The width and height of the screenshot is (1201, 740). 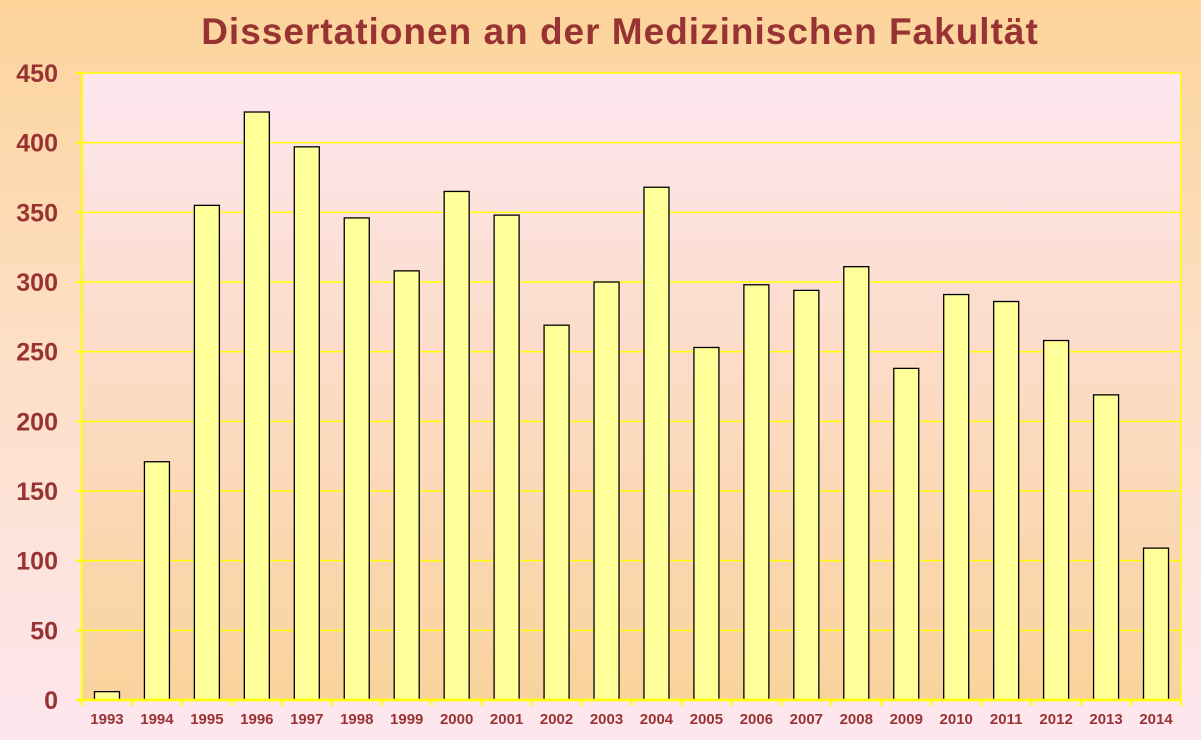 I want to click on y-tick-label: 200, so click(x=37, y=422).